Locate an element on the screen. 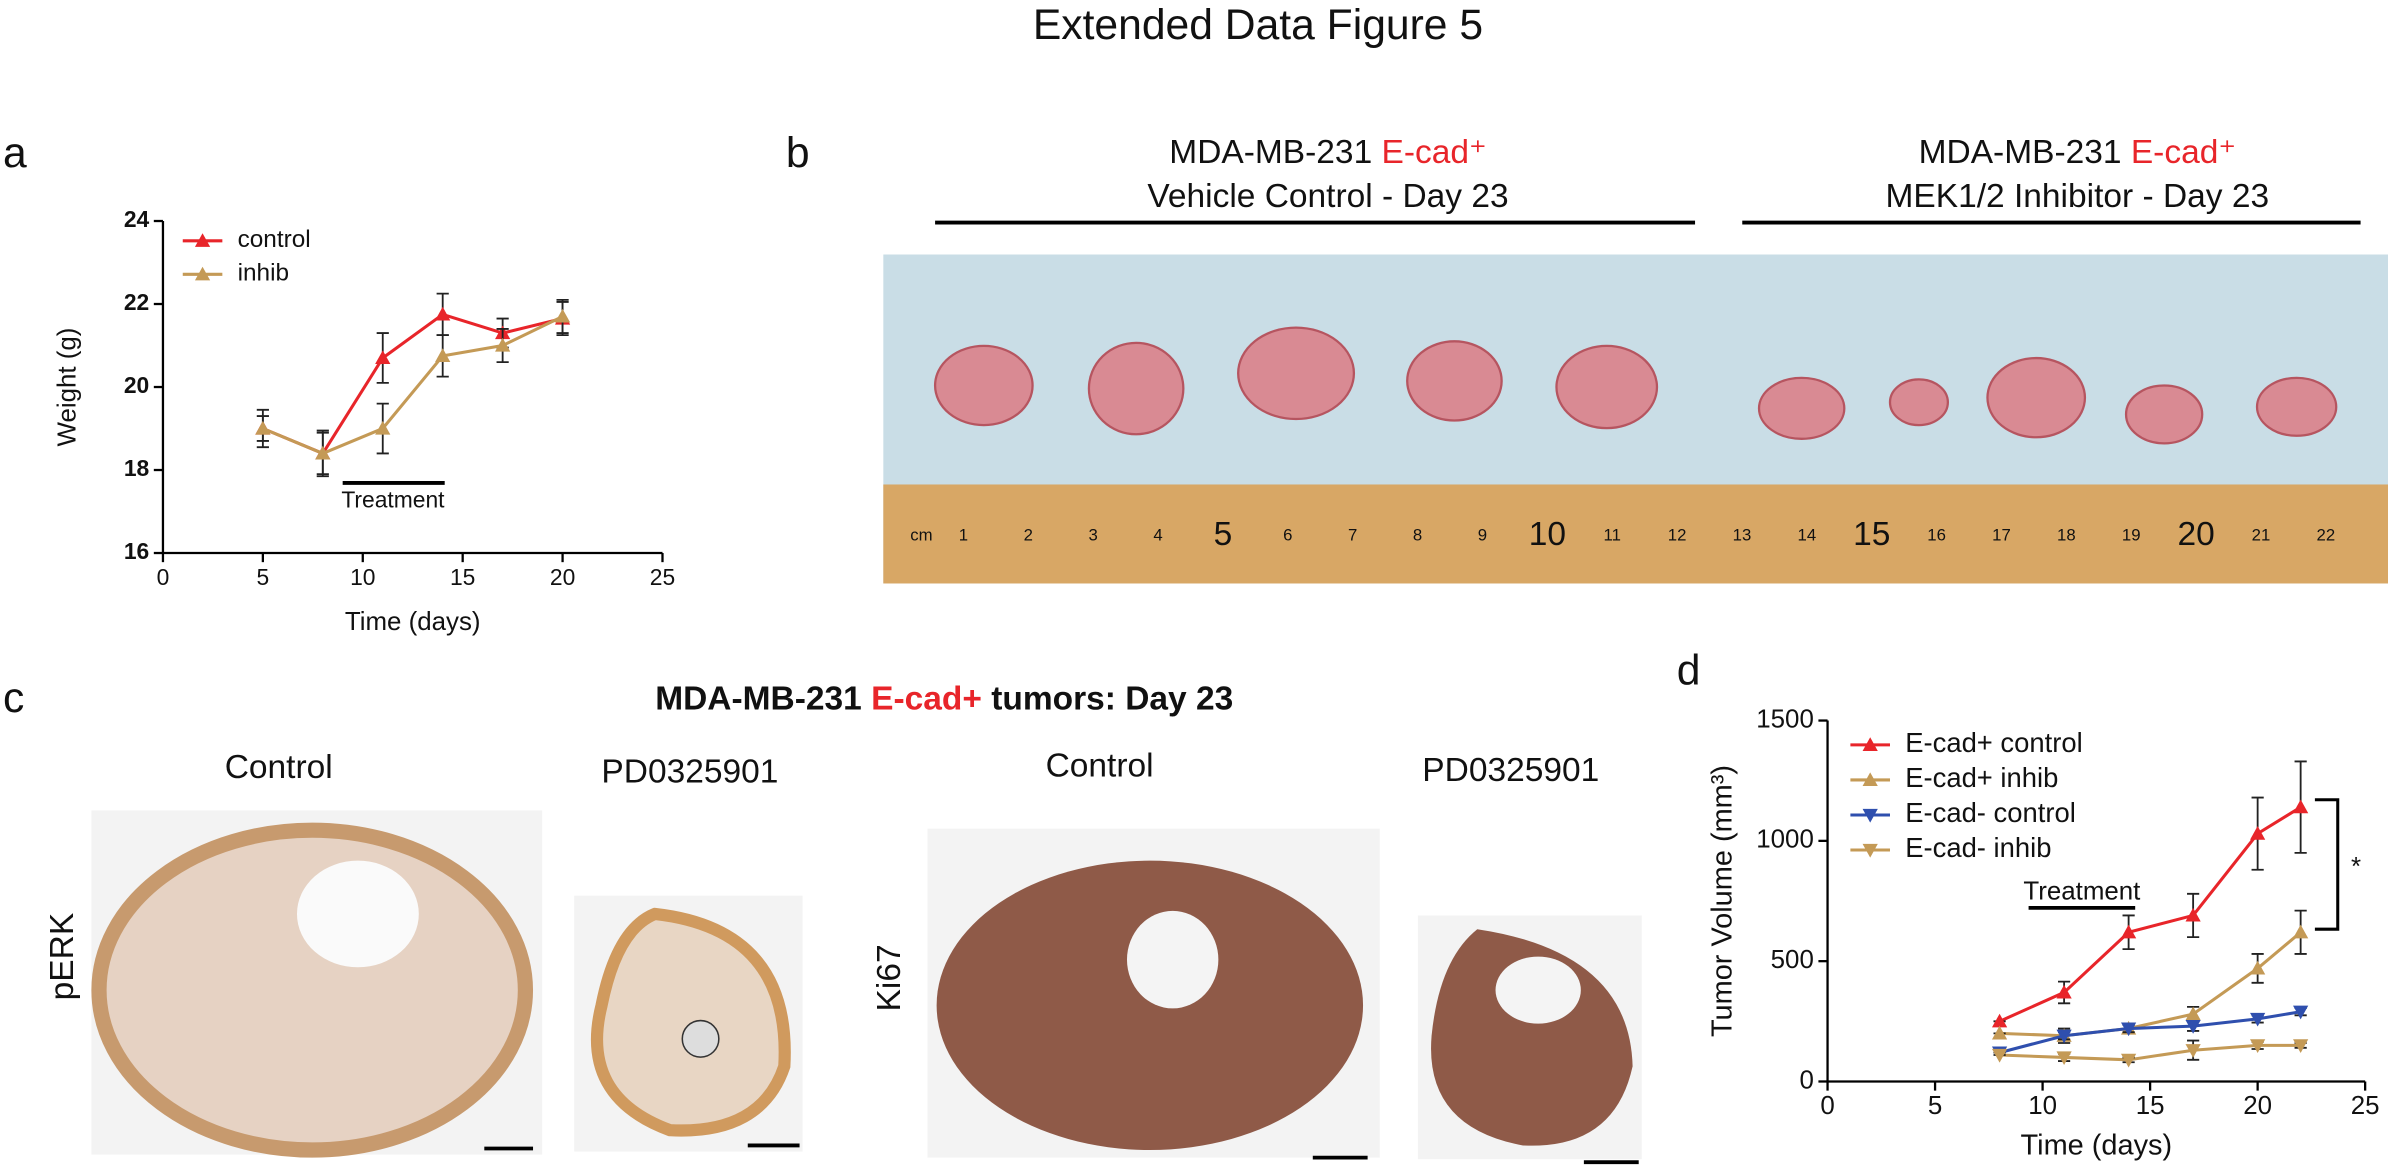  group-heading: MEK1/2 Inhibitor - Day 23 is located at coordinates (2078, 196).